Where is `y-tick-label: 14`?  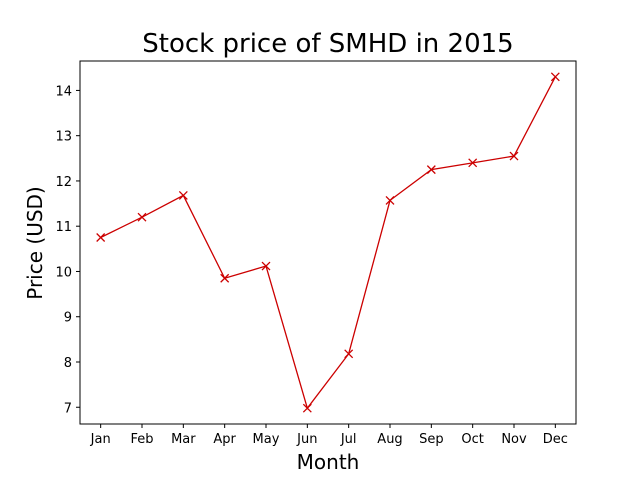 y-tick-label: 14 is located at coordinates (63, 91).